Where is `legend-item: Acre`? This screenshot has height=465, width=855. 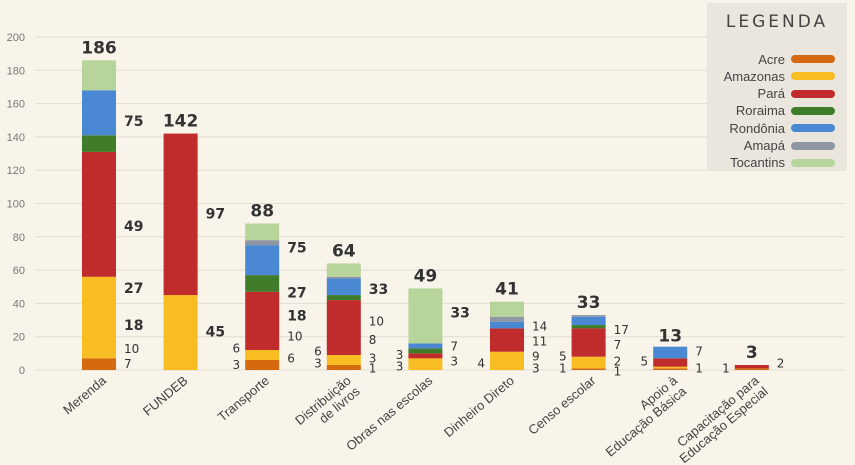
legend-item: Acre is located at coordinates (796, 59).